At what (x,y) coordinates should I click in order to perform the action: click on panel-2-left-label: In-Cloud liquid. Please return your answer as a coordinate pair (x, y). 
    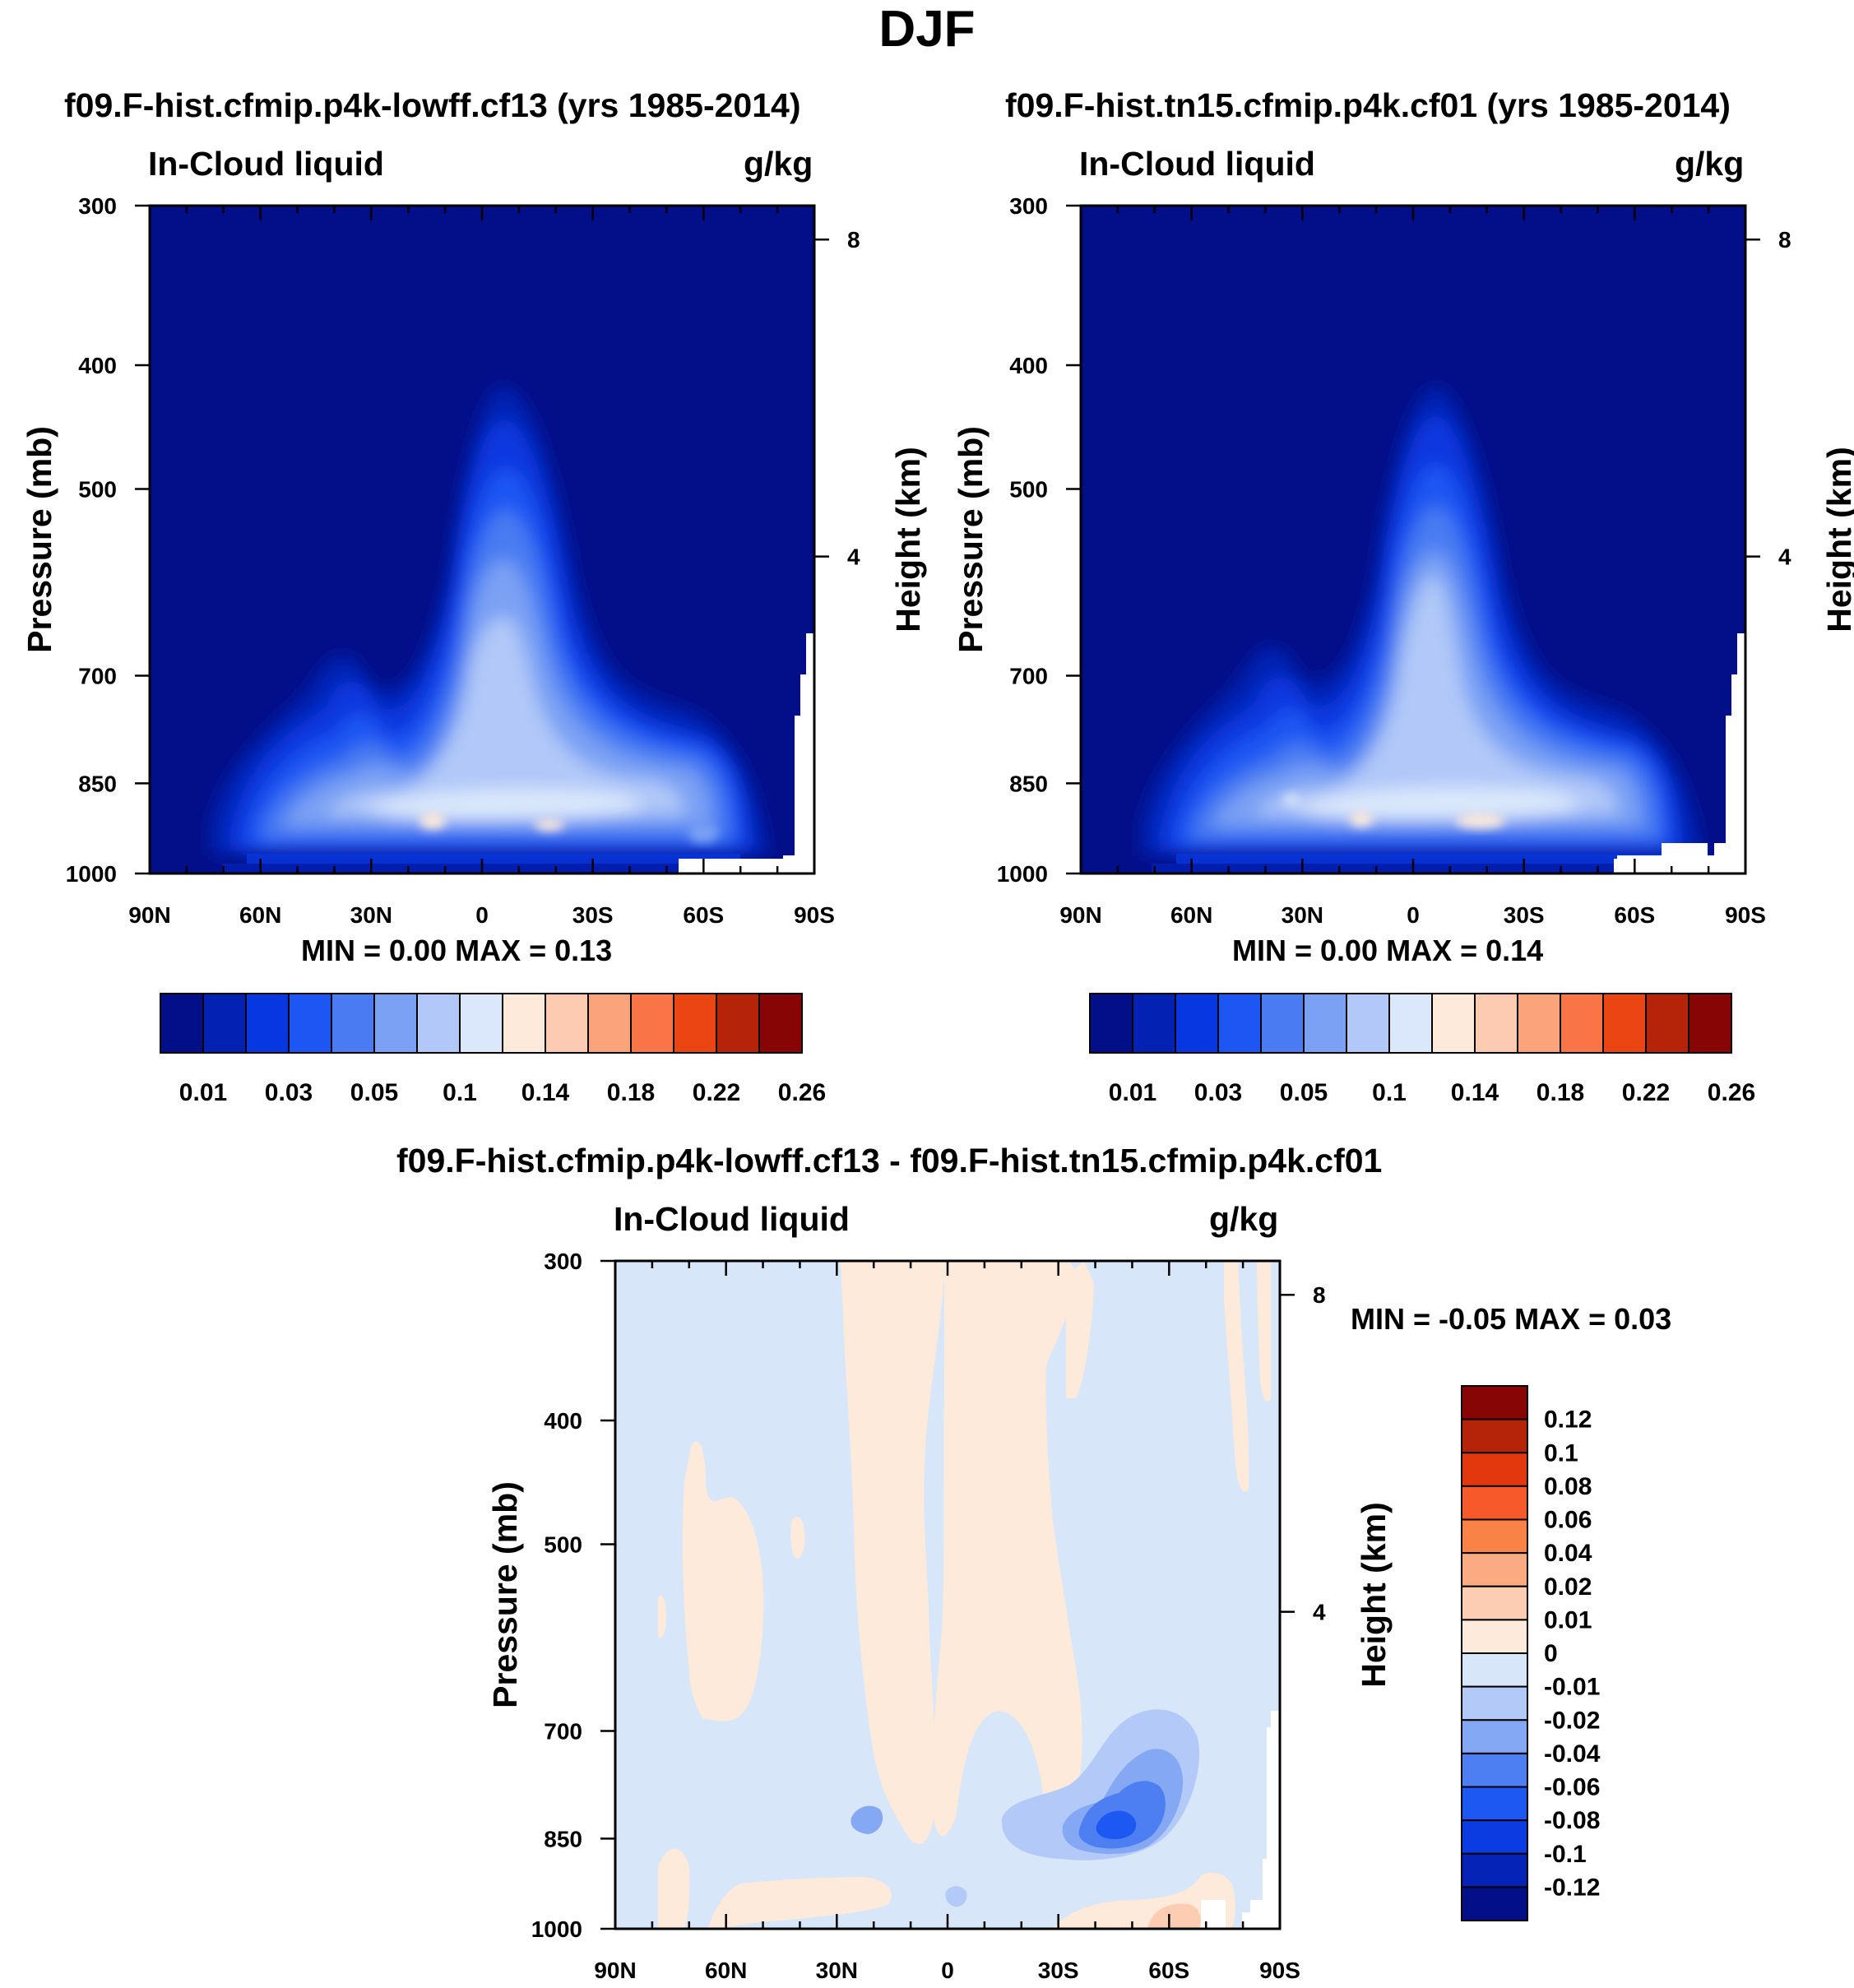
    Looking at the image, I should click on (1197, 164).